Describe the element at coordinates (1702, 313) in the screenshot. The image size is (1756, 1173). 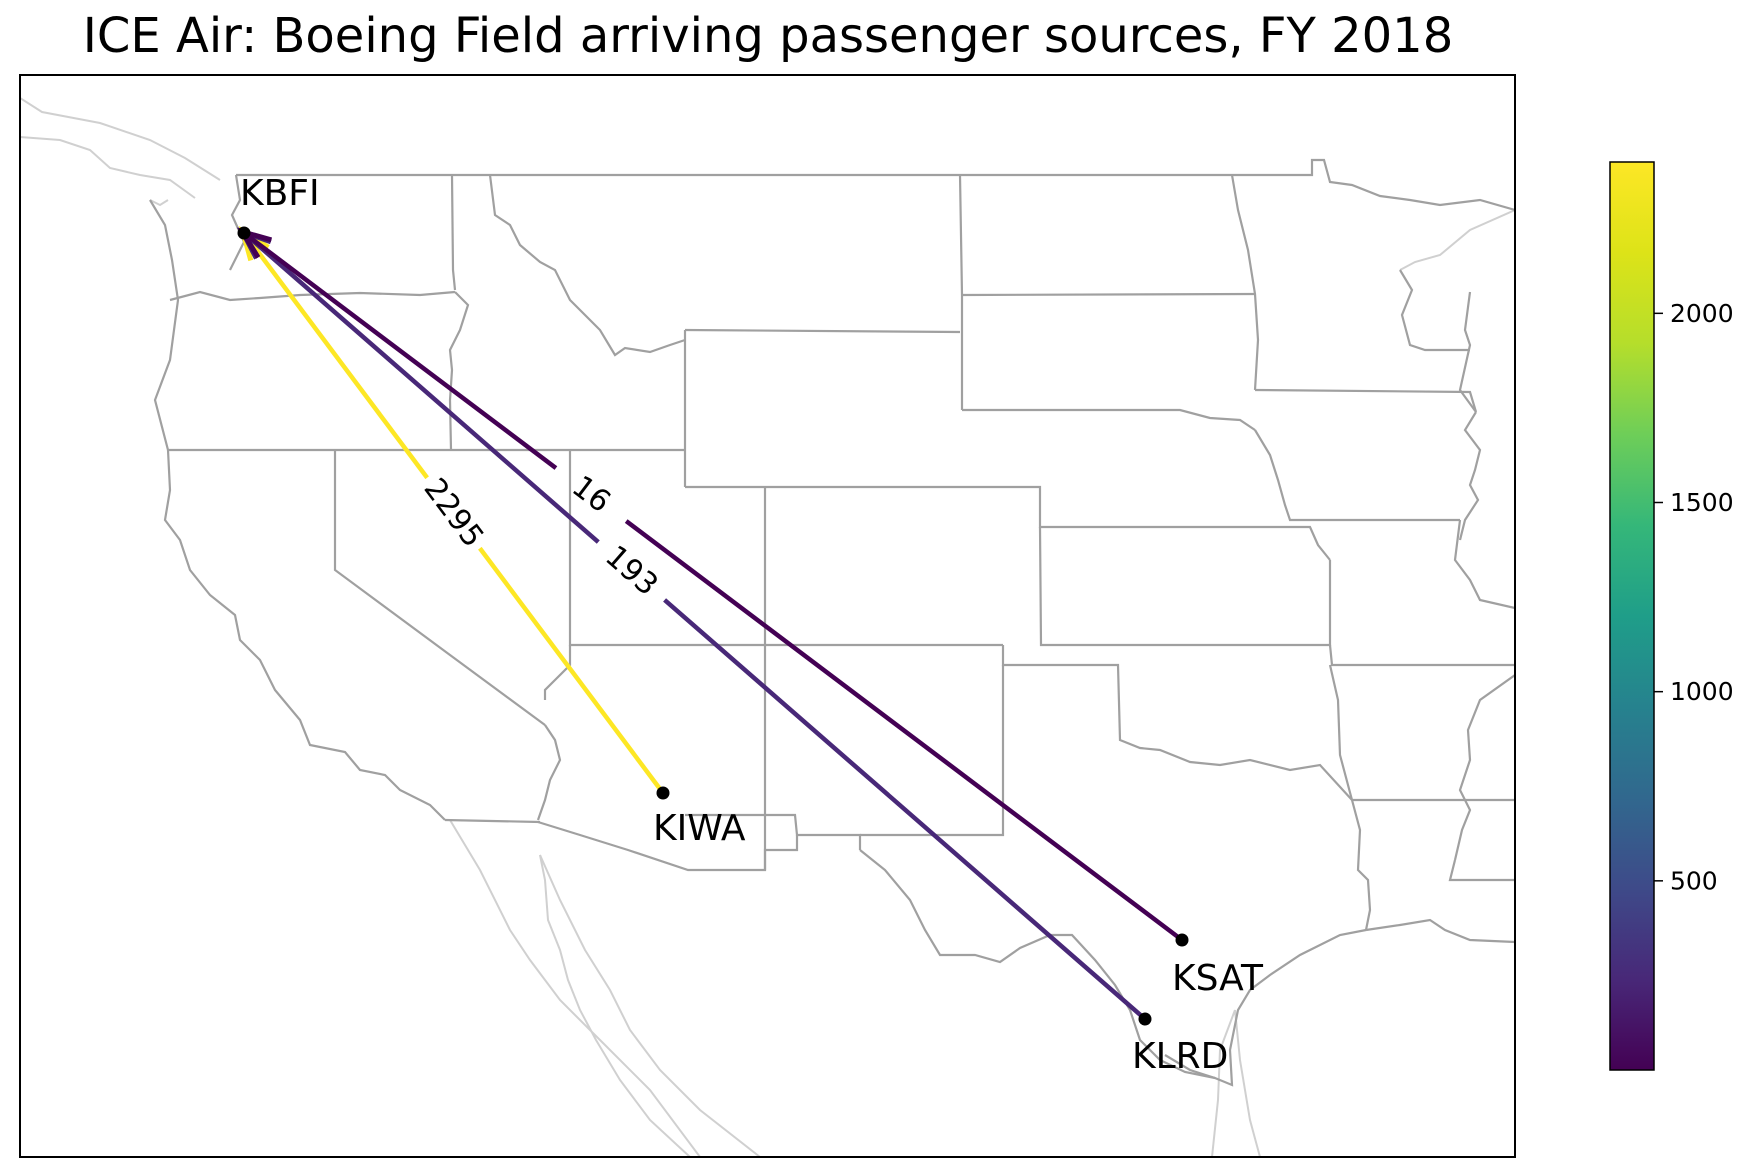
I see `colorbar-tick-label: 2000` at that location.